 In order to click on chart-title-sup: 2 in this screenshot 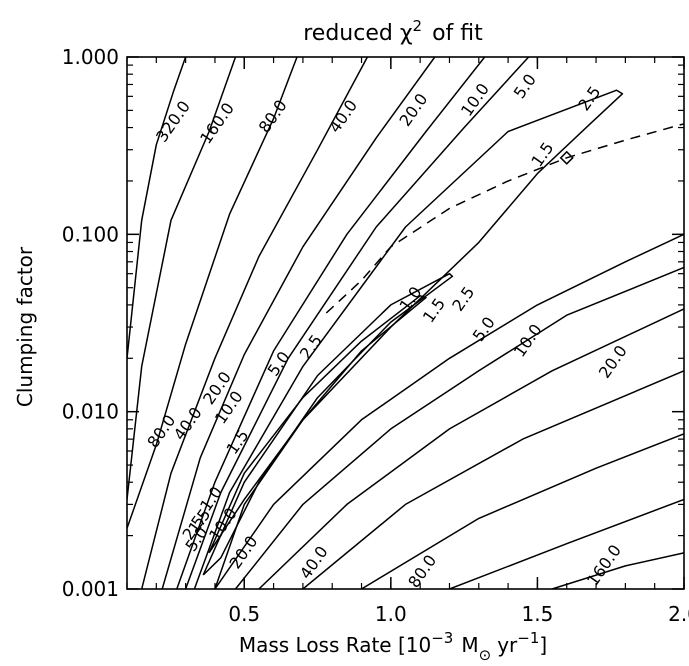, I will do `click(418, 26)`.